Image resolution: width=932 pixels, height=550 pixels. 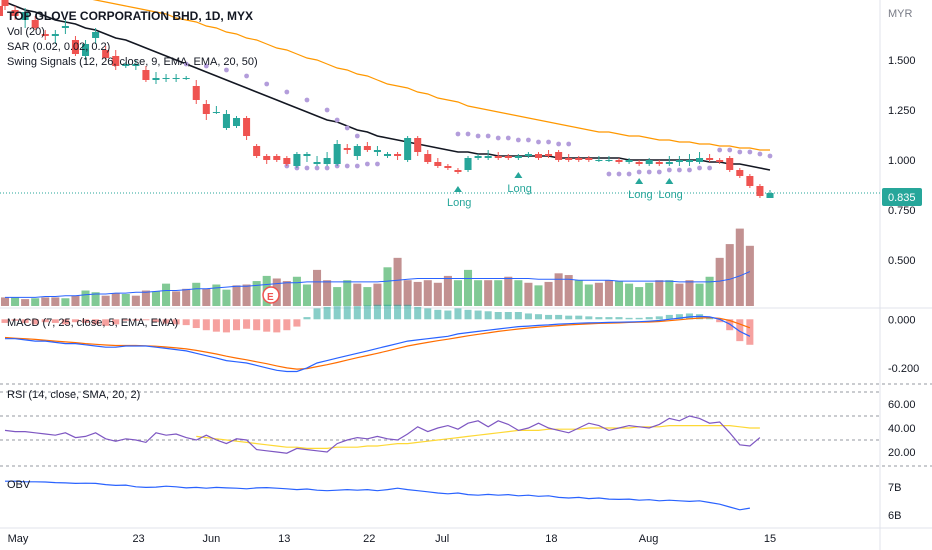 I want to click on volume-ma-line, so click(x=378, y=284).